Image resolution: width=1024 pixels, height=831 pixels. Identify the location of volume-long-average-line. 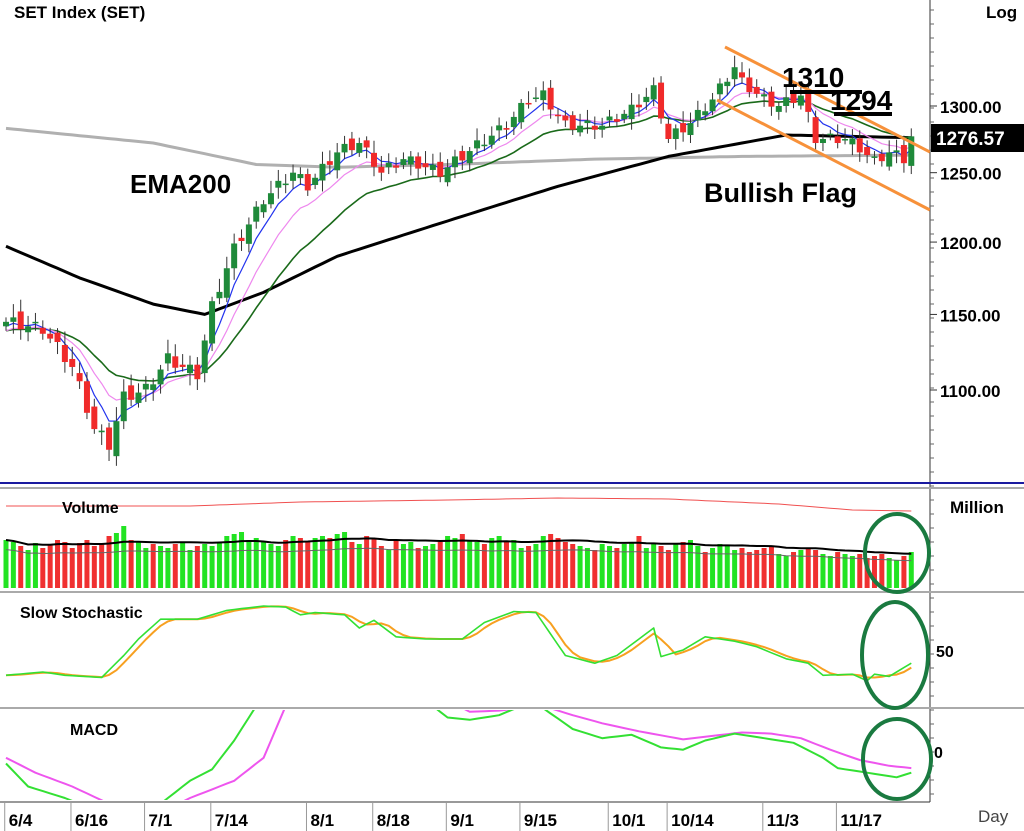
(458, 554).